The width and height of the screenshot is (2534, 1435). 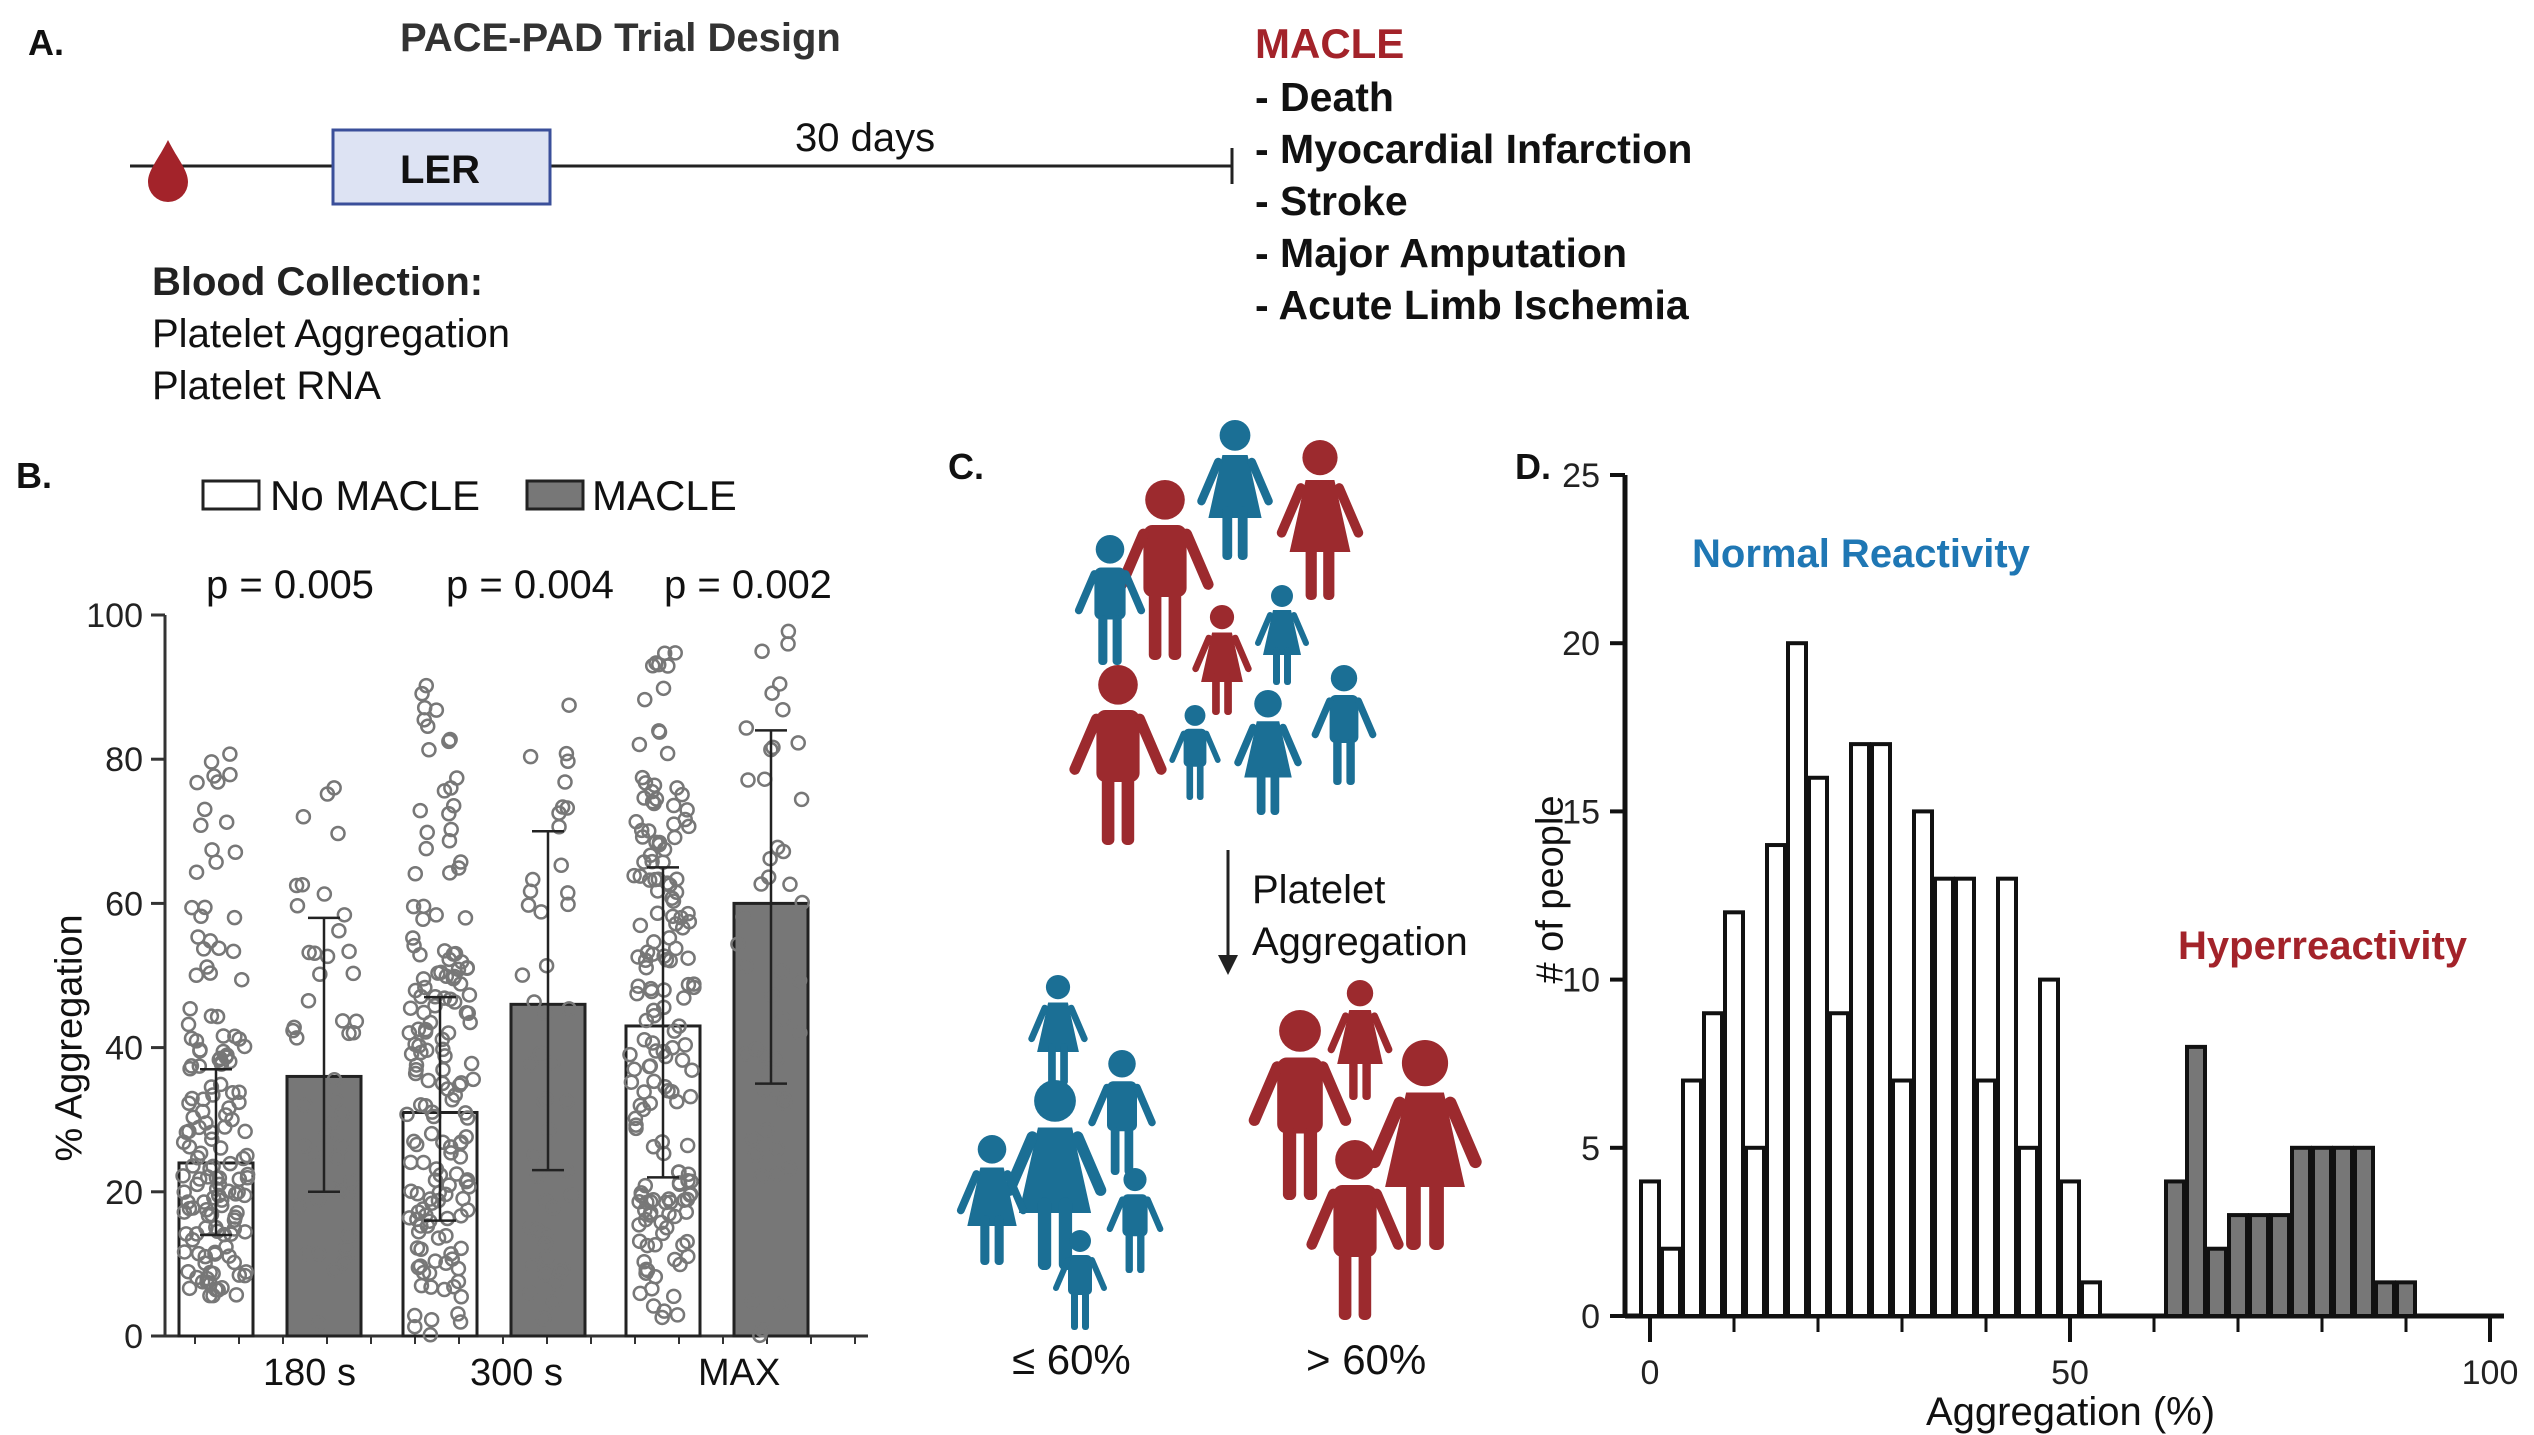 I want to click on aggregation-arrow-head, so click(x=1228, y=965).